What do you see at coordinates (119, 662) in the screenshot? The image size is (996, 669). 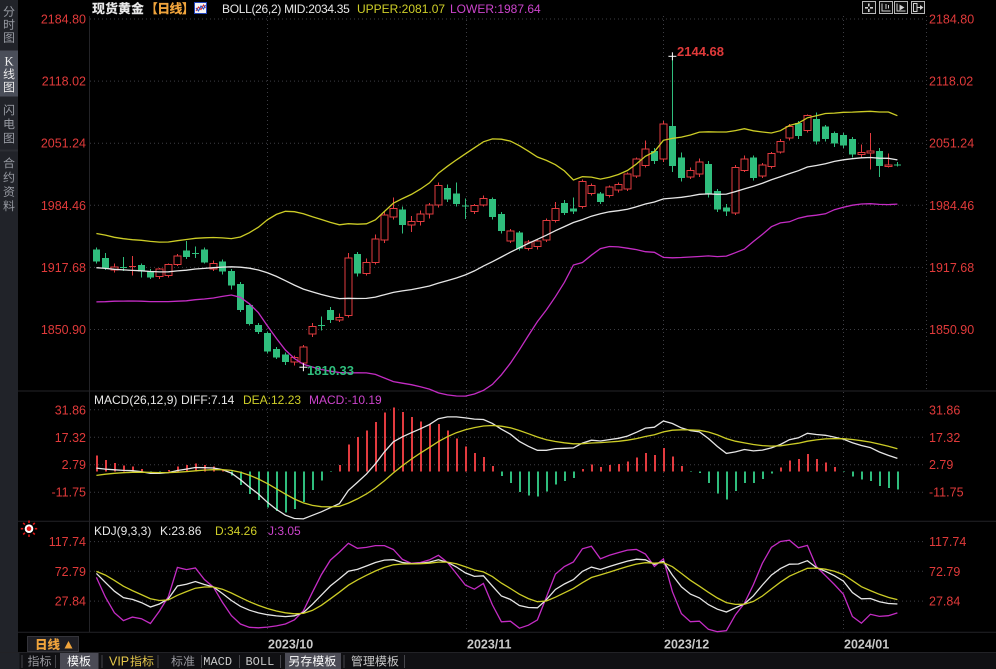 I see `svg-text: VIP` at bounding box center [119, 662].